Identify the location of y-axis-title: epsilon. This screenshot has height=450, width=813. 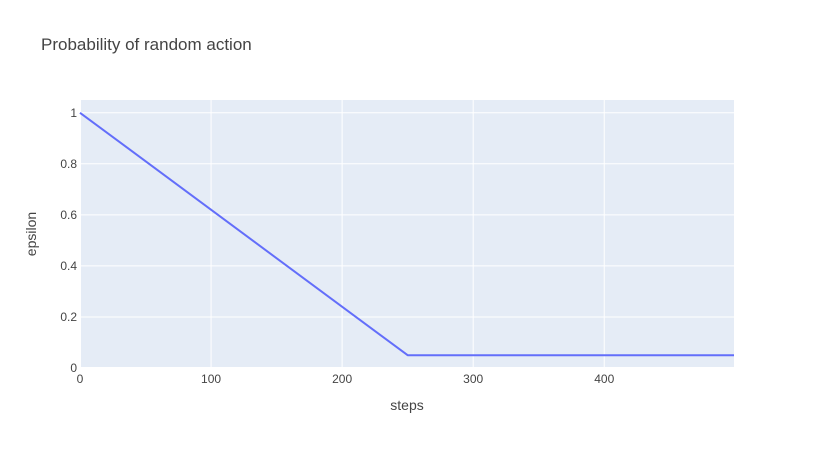
(31, 234).